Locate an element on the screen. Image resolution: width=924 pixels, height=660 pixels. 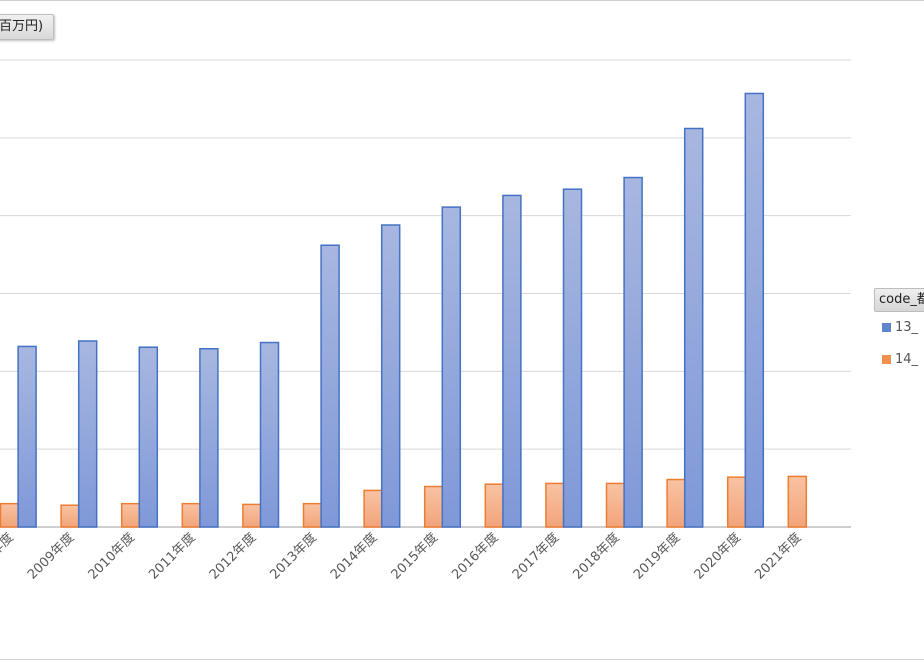
x-tick-label: 2016年度 is located at coordinates (475, 556).